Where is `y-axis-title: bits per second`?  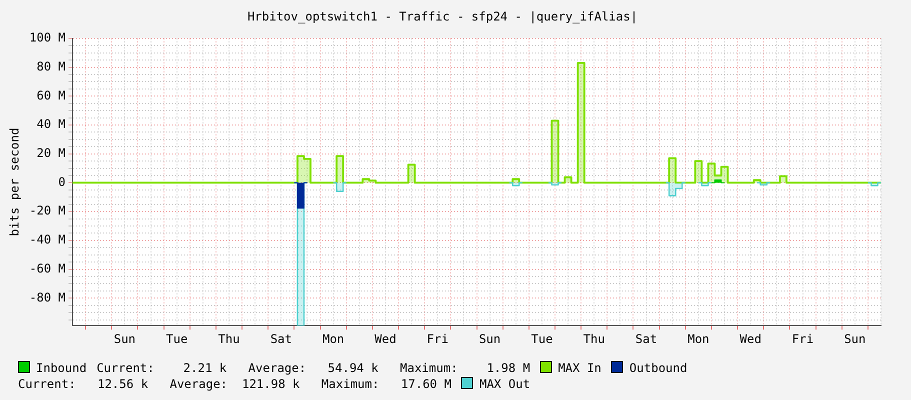
y-axis-title: bits per second is located at coordinates (14, 182).